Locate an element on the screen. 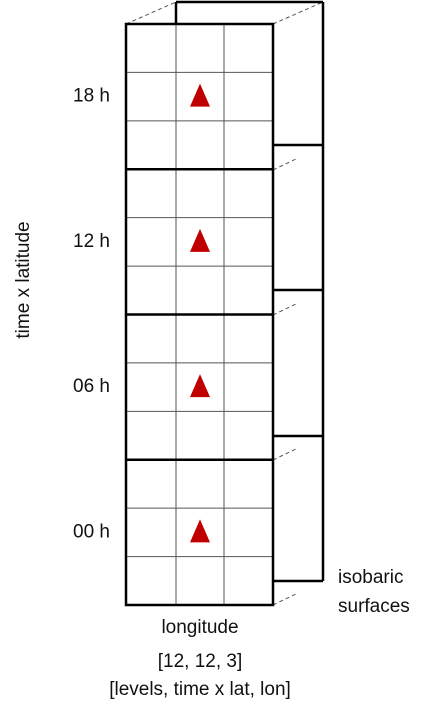  time-label: 06 h is located at coordinates (91, 386).